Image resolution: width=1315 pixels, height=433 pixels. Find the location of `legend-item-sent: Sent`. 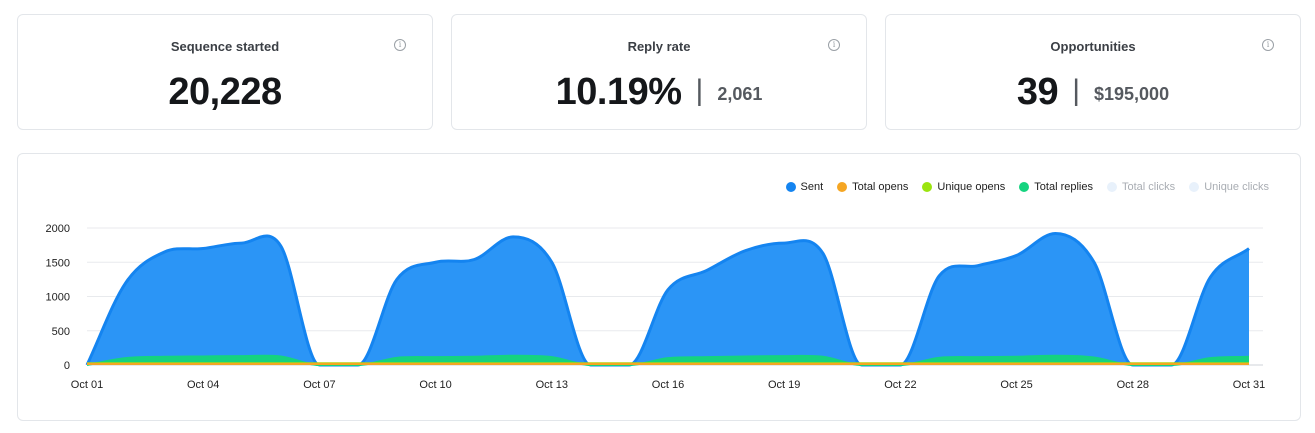

legend-item-sent: Sent is located at coordinates (804, 187).